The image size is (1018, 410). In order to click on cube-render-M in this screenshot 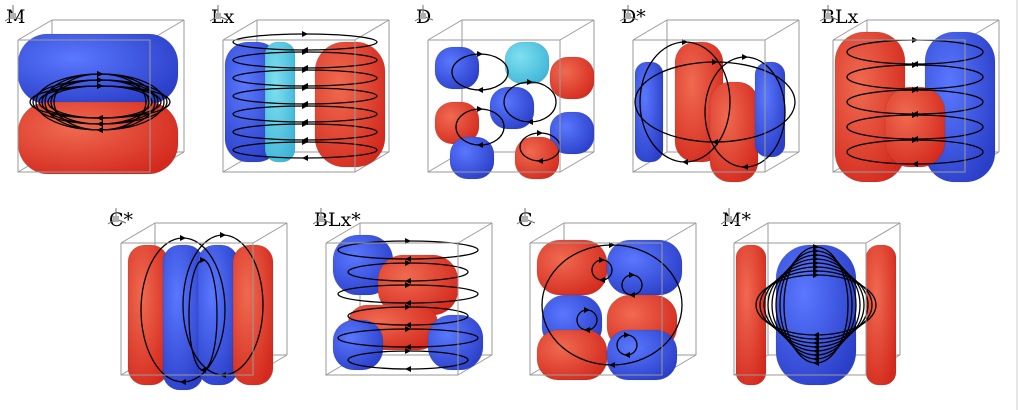, I will do `click(101, 97)`.